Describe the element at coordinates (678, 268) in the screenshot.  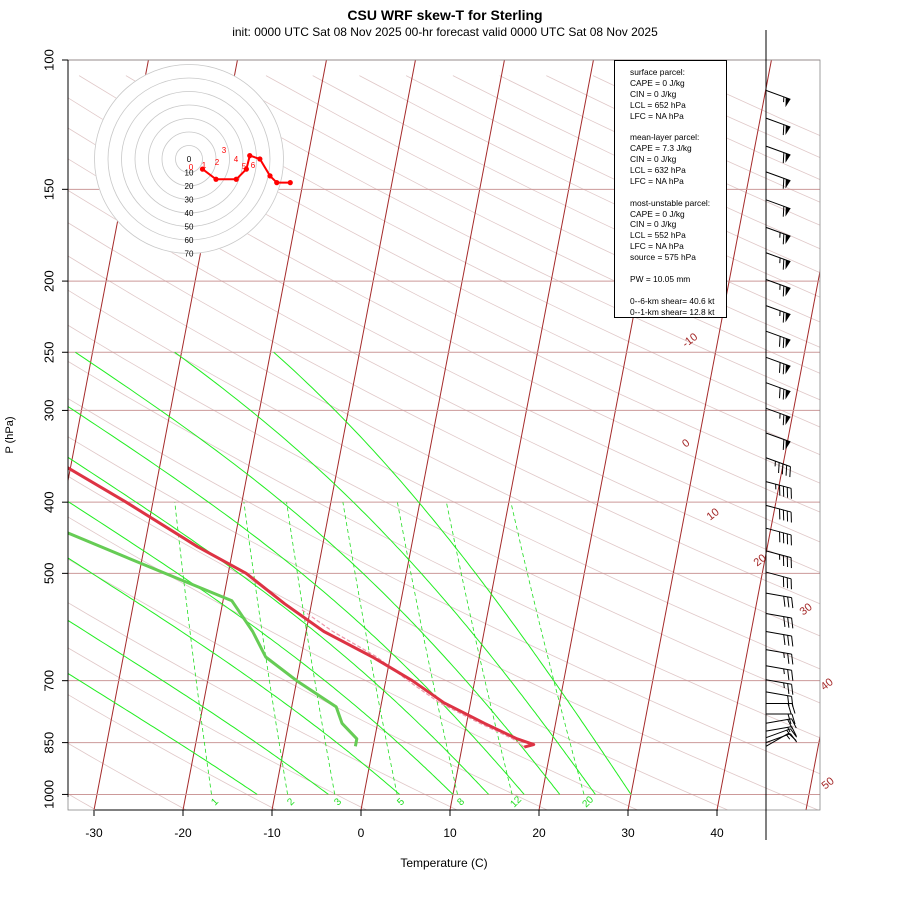
I see `info-spacer` at that location.